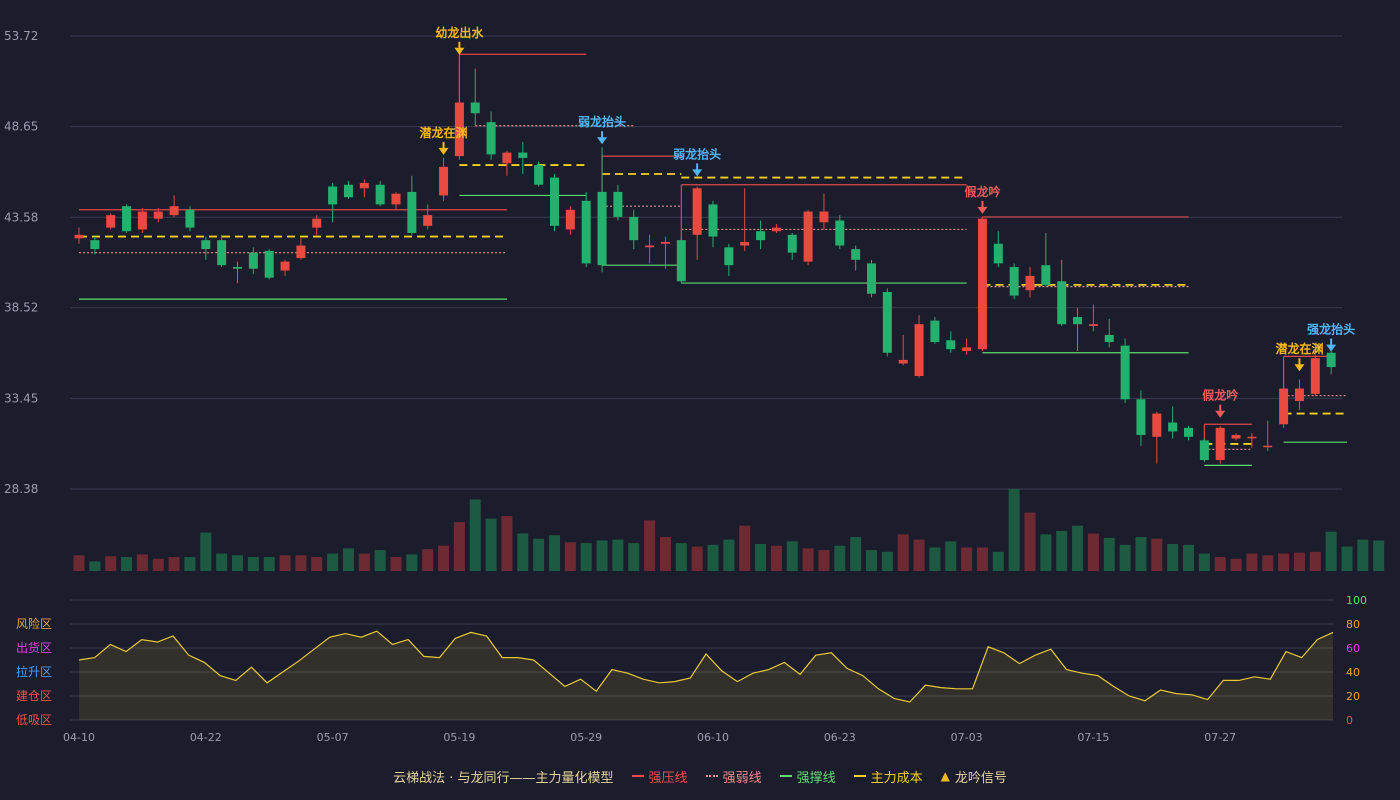 The width and height of the screenshot is (1400, 800). I want to click on signal-marker: 幼龙出水, so click(459, 40).